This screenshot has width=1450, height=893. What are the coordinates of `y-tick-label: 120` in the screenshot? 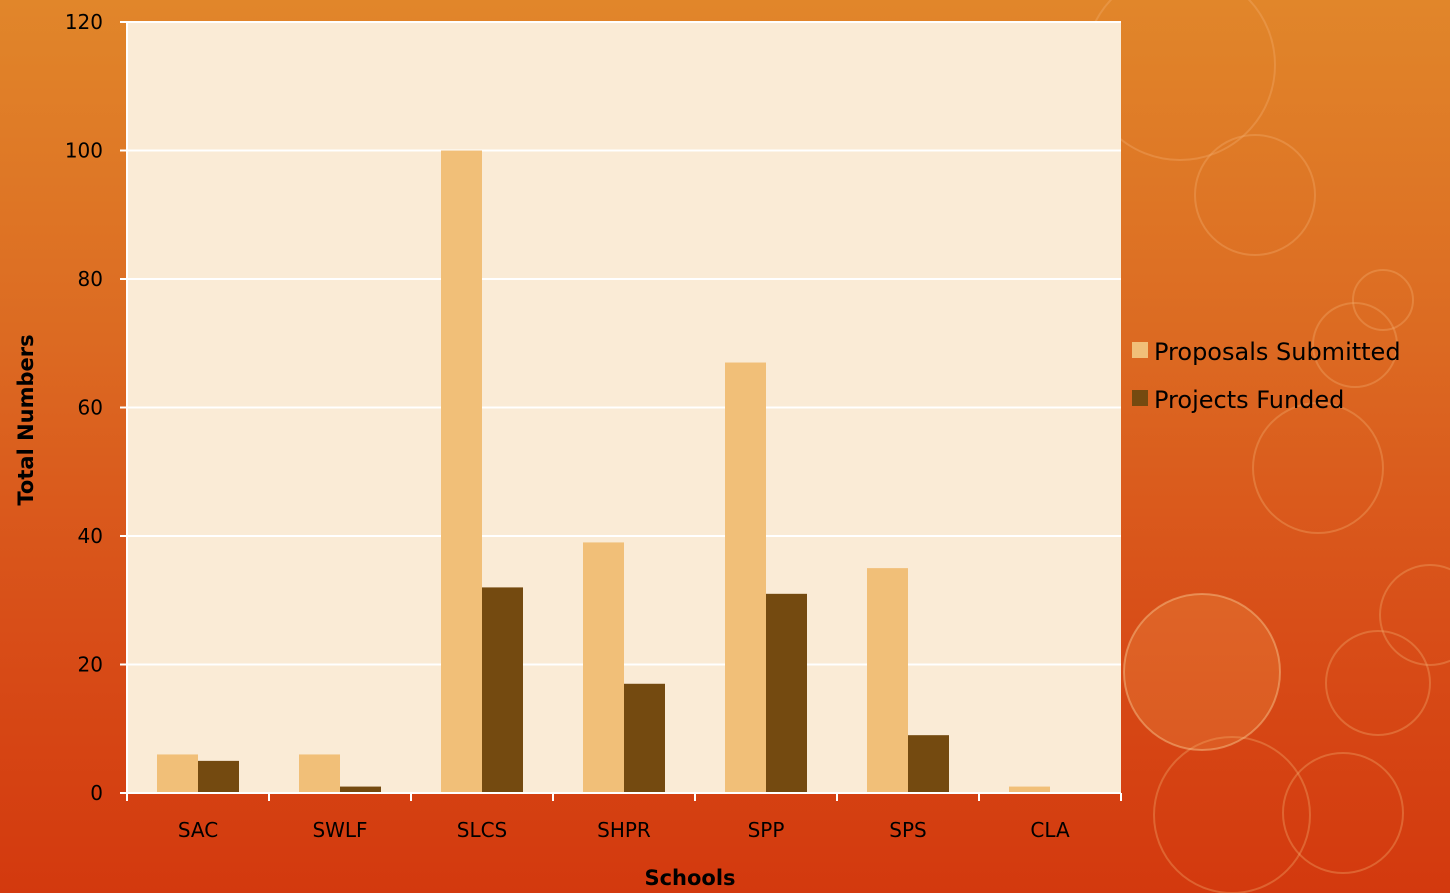 It's located at (84, 22).